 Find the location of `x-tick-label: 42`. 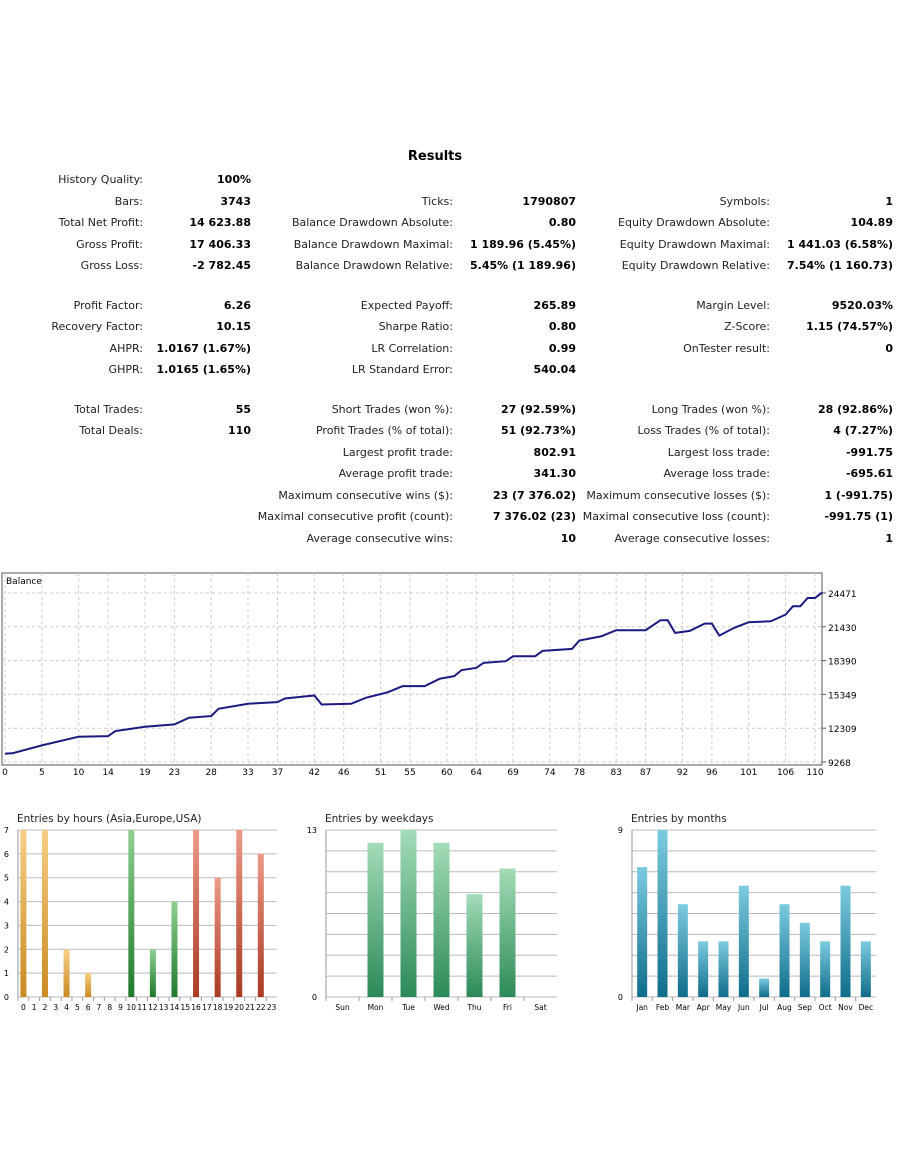

x-tick-label: 42 is located at coordinates (314, 773).